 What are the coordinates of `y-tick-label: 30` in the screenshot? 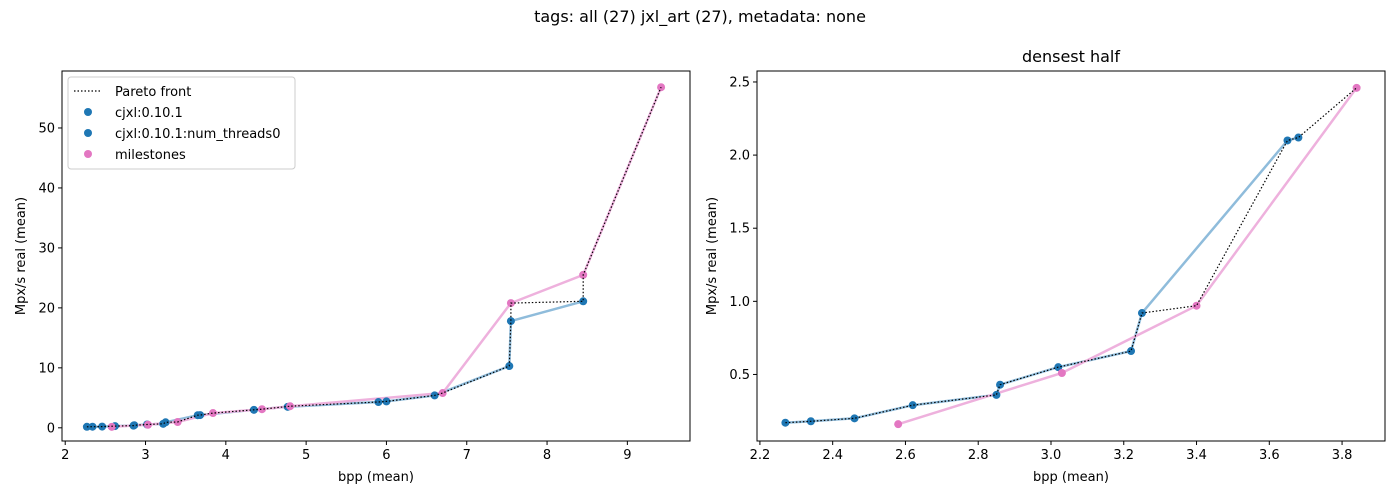 It's located at (46, 248).